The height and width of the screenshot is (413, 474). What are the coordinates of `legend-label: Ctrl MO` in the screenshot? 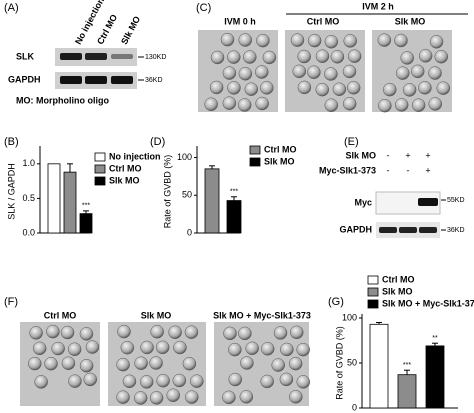 It's located at (398, 279).